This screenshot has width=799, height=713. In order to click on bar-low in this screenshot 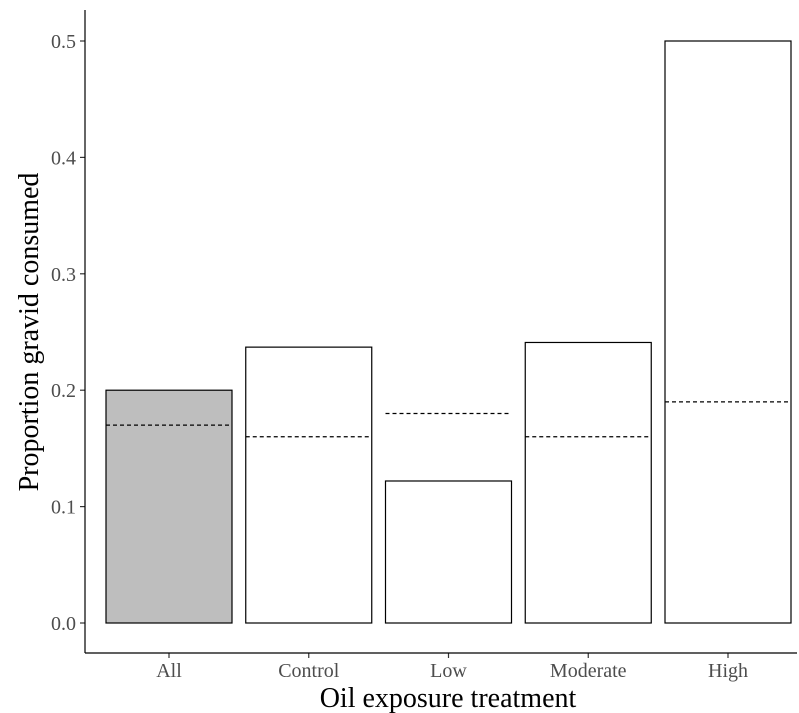, I will do `click(448, 552)`.